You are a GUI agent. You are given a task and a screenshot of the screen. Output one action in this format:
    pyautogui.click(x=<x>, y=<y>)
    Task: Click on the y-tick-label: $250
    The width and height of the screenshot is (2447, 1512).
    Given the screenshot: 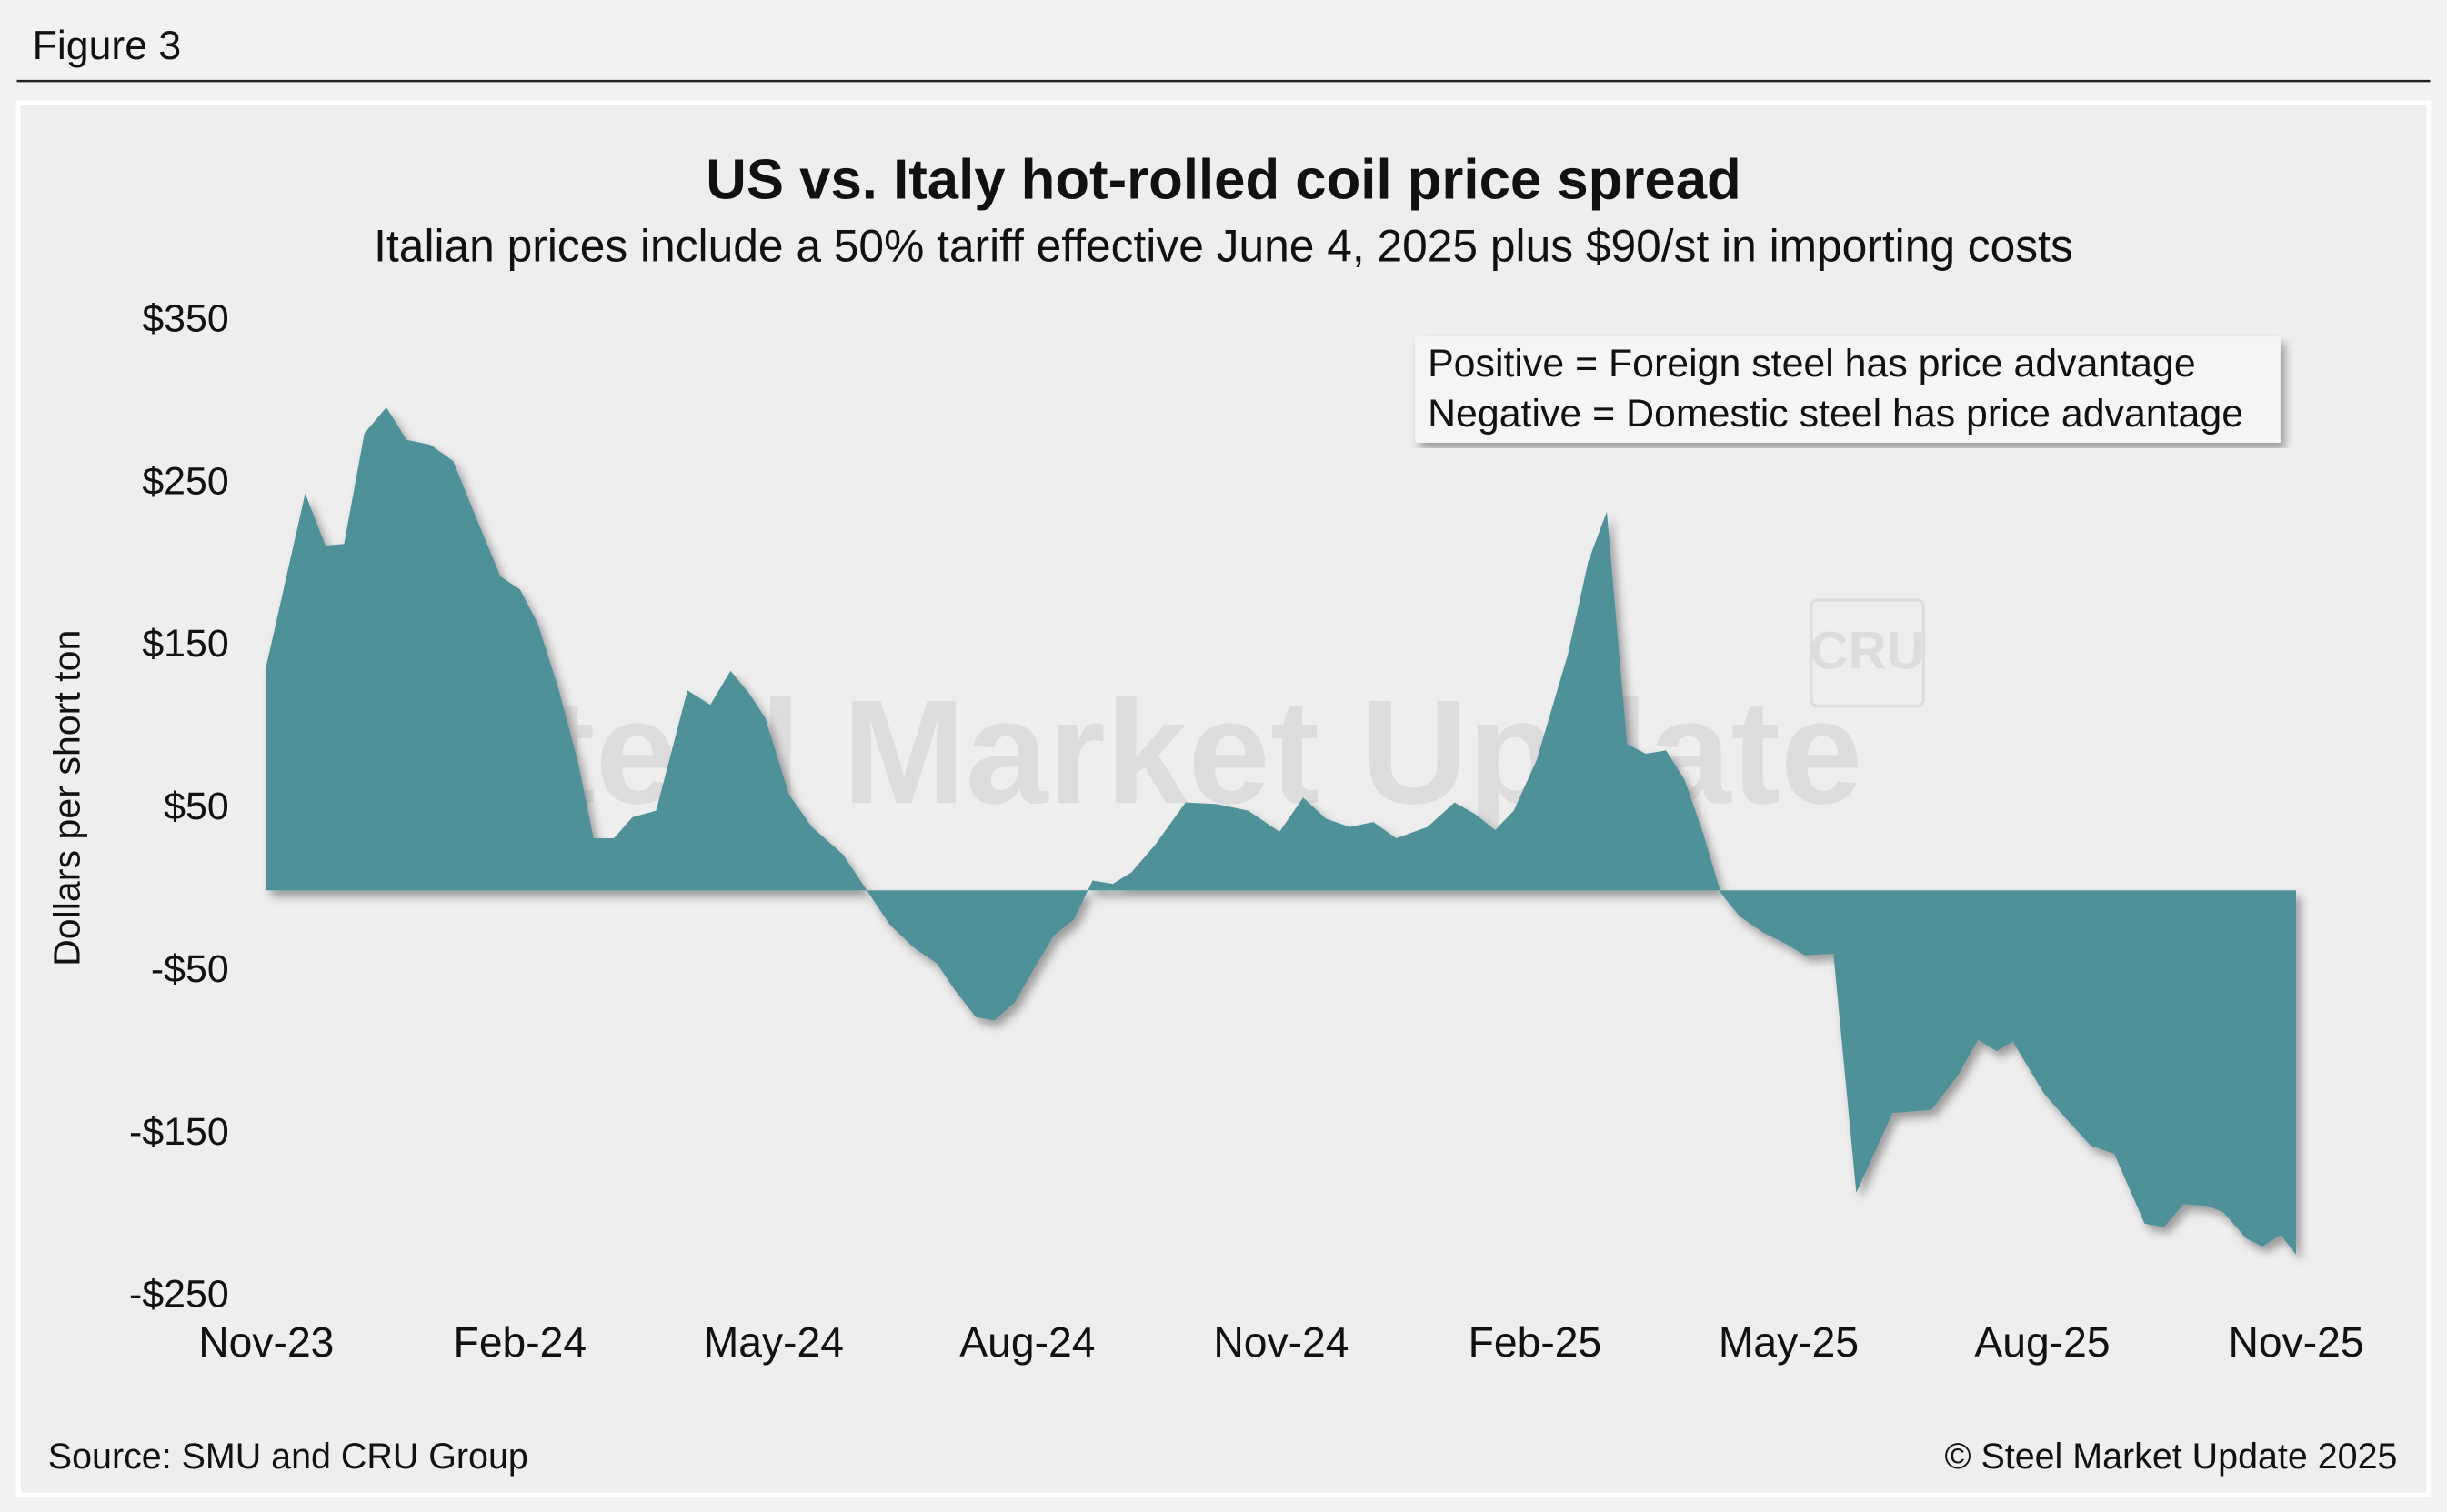 What is the action you would take?
    pyautogui.click(x=185, y=481)
    